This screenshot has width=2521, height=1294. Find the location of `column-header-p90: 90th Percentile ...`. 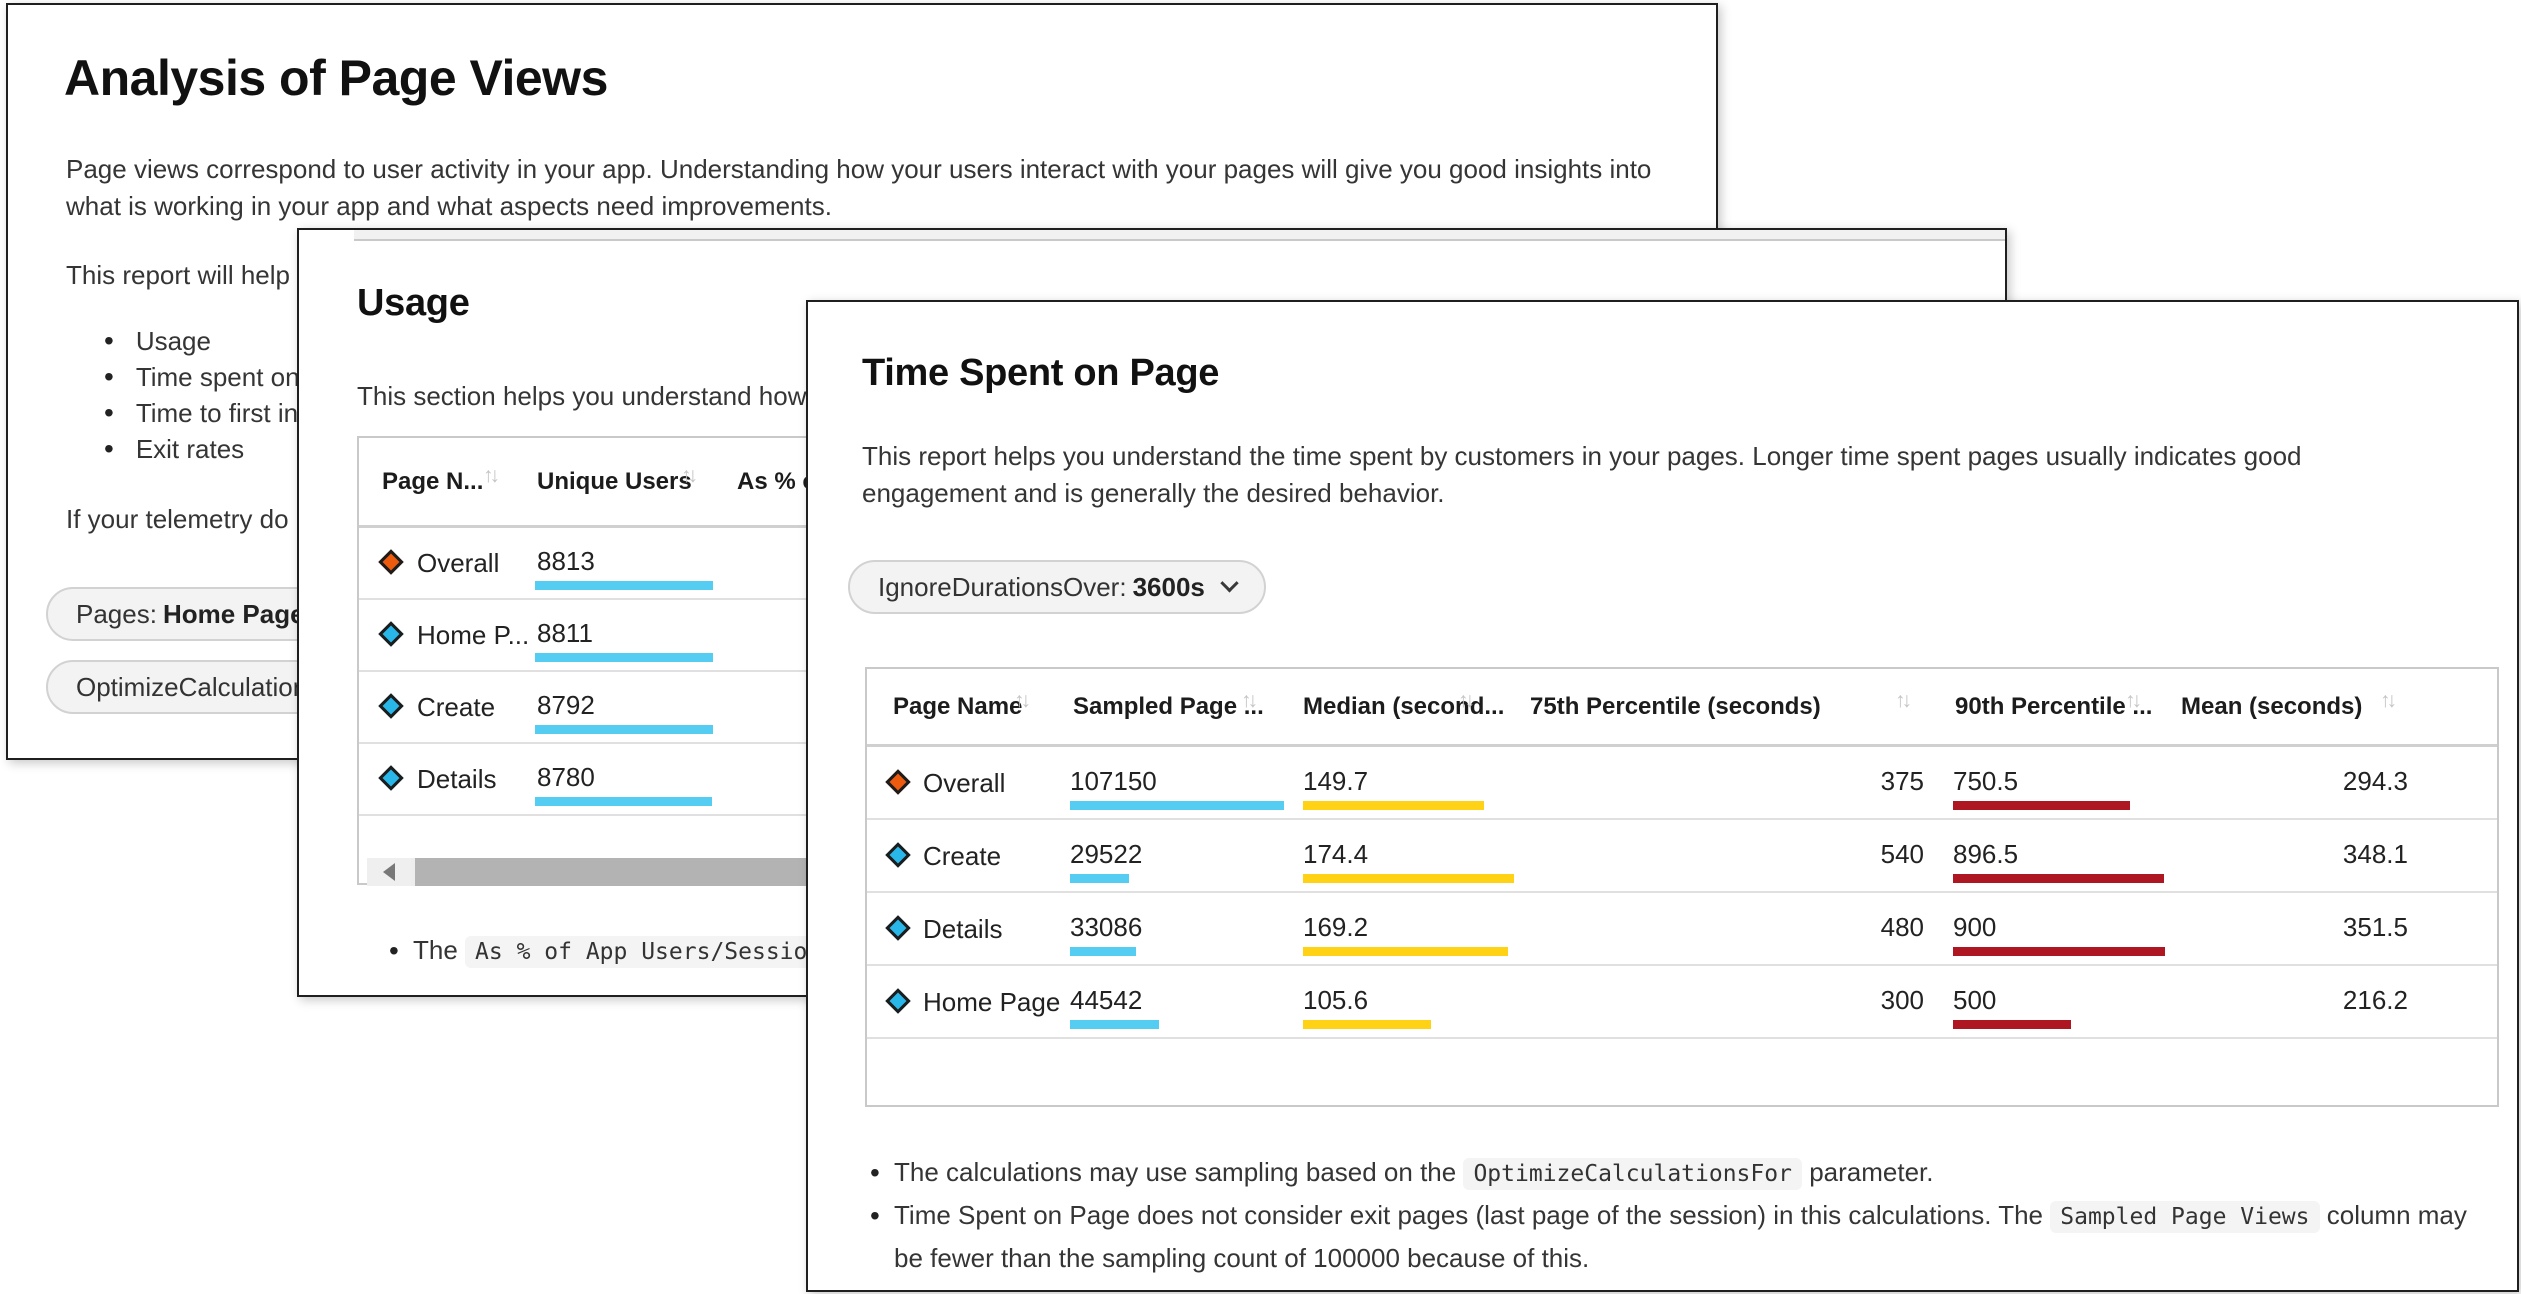

column-header-p90: 90th Percentile ... is located at coordinates (2054, 706).